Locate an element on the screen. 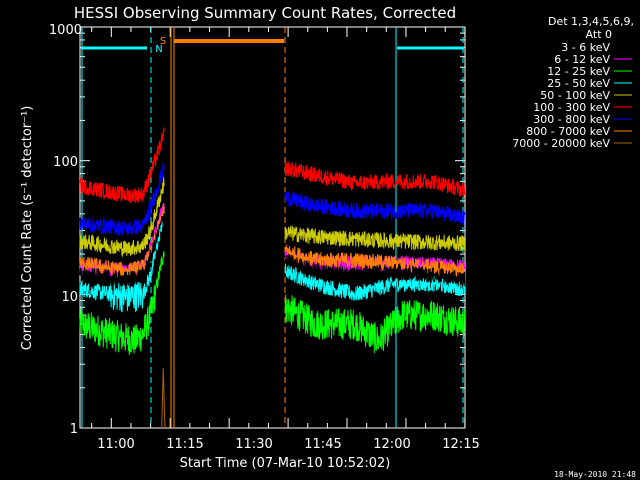  legend-header-detectors: Det 1,3,4,5,6,9, is located at coordinates (591, 21).